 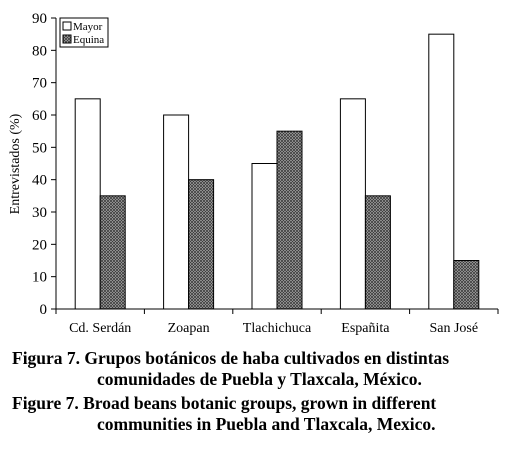 What do you see at coordinates (100, 328) in the screenshot?
I see `x-tick-label: Cd. Serdán` at bounding box center [100, 328].